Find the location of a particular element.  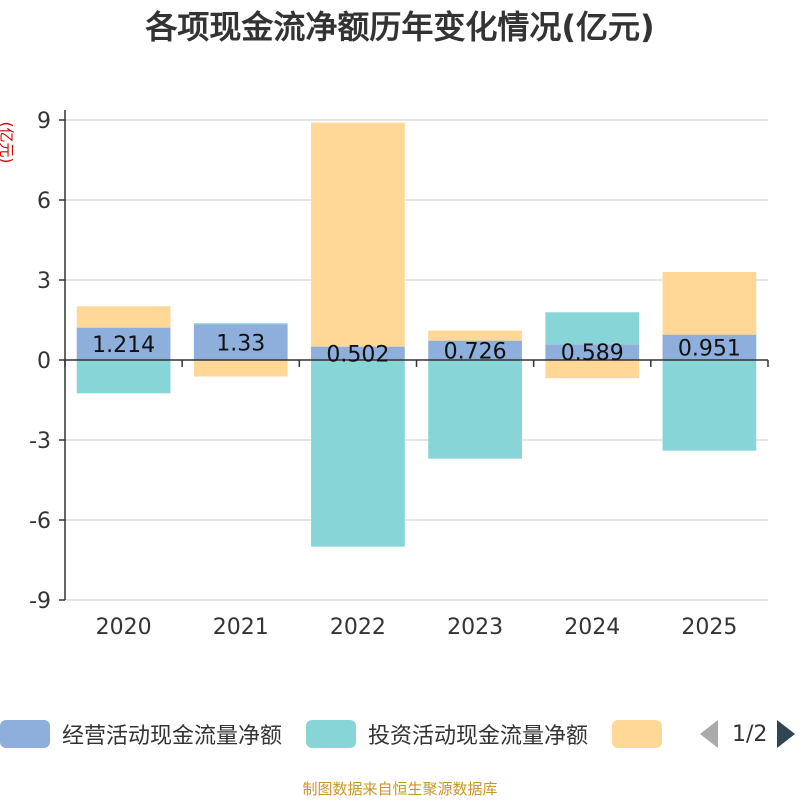

data-label: 1.214 is located at coordinates (123, 345).